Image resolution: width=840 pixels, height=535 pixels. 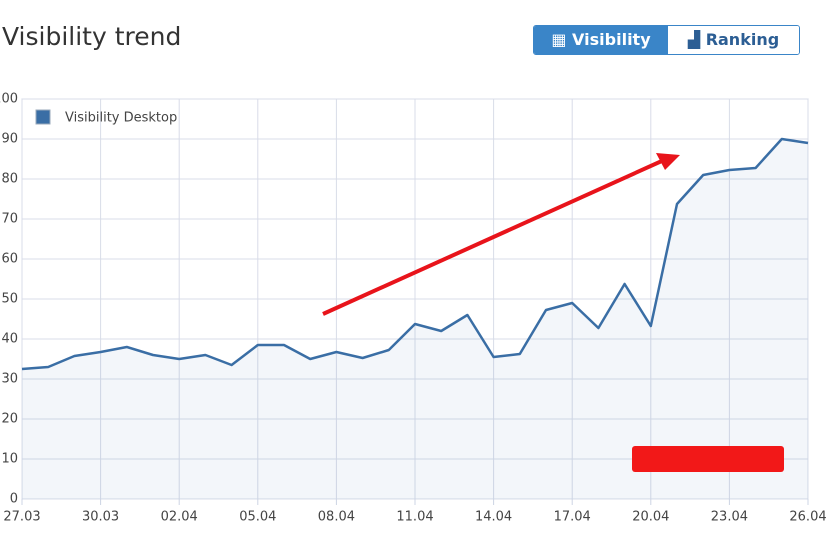 I want to click on toggle: ▦ Visibility ▟ Ranking, so click(x=666, y=40).